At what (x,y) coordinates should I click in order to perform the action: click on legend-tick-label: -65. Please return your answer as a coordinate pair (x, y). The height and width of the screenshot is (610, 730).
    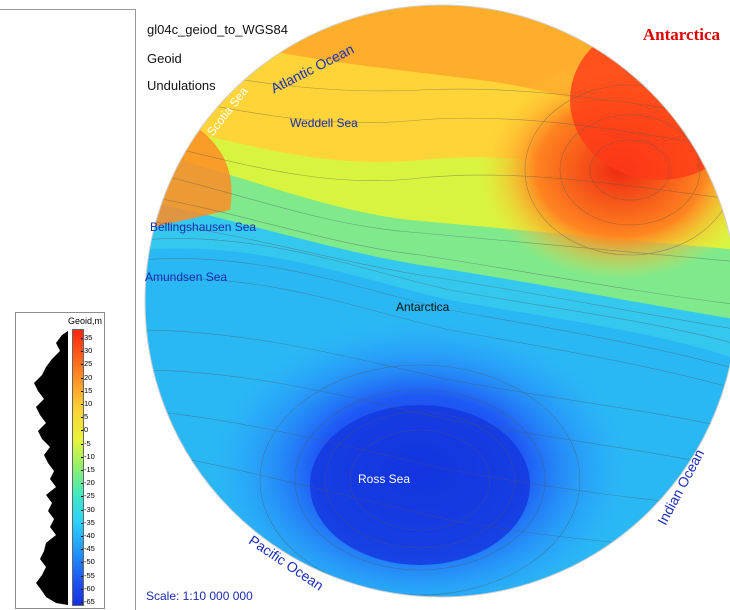
    Looking at the image, I should click on (88, 601).